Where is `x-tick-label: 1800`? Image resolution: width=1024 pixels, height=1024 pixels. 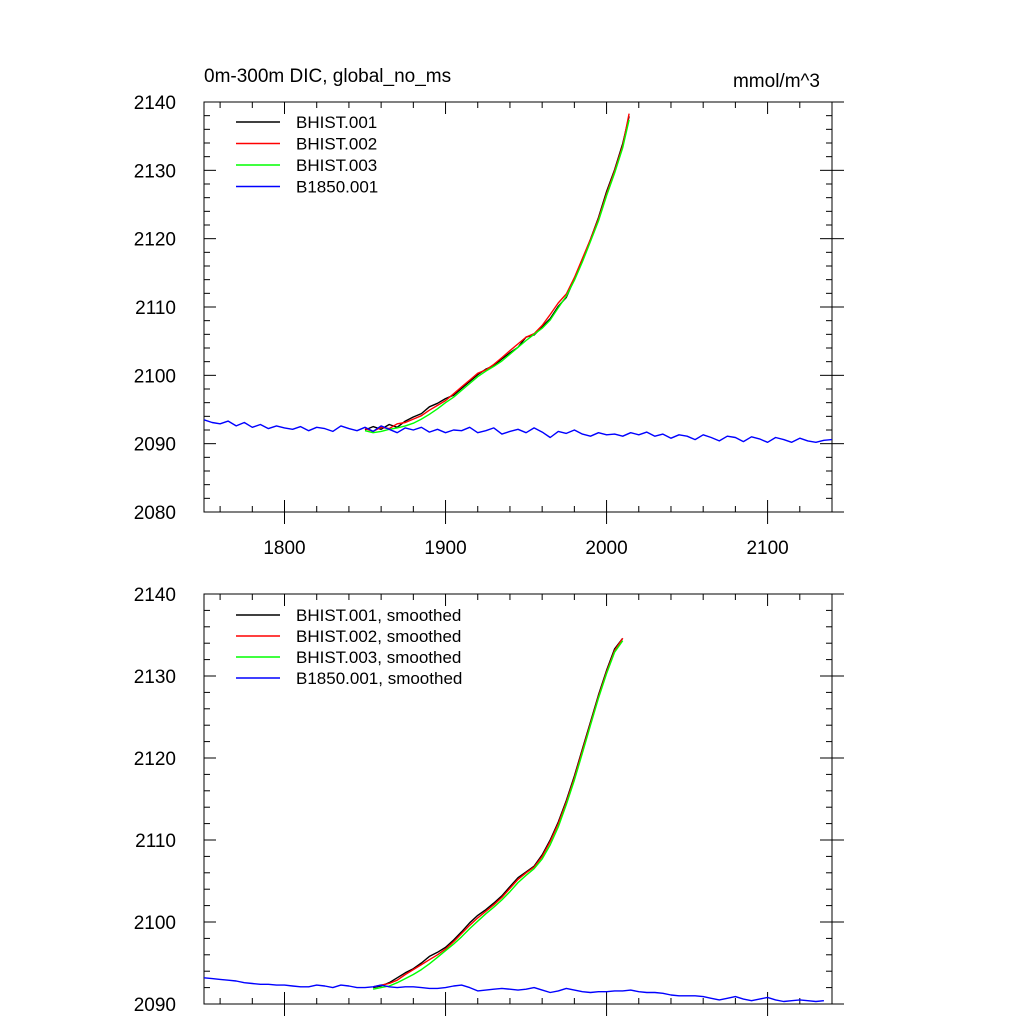 x-tick-label: 1800 is located at coordinates (284, 548).